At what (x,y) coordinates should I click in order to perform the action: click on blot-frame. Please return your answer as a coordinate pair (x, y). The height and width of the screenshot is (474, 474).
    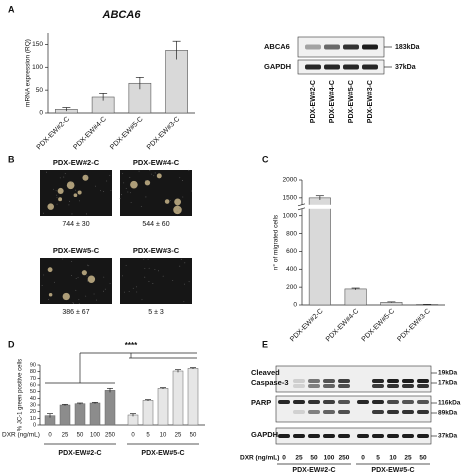
    Looking at the image, I should click on (353, 409).